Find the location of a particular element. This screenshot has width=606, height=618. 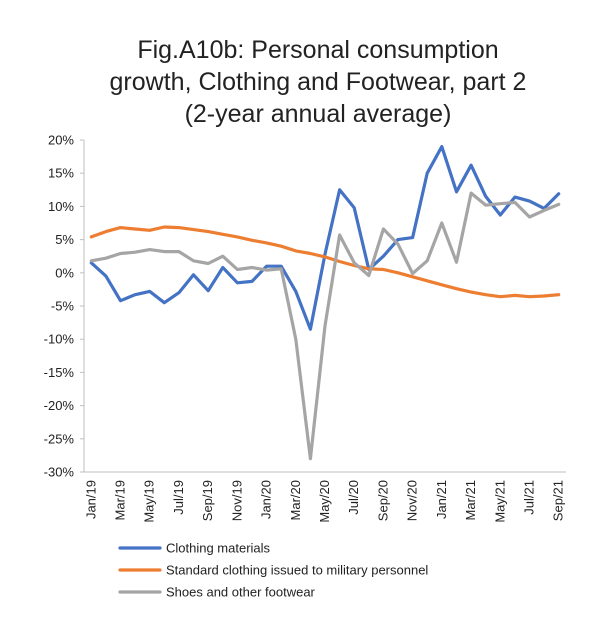

x-tick-label: Jul/19 is located at coordinates (178, 497).